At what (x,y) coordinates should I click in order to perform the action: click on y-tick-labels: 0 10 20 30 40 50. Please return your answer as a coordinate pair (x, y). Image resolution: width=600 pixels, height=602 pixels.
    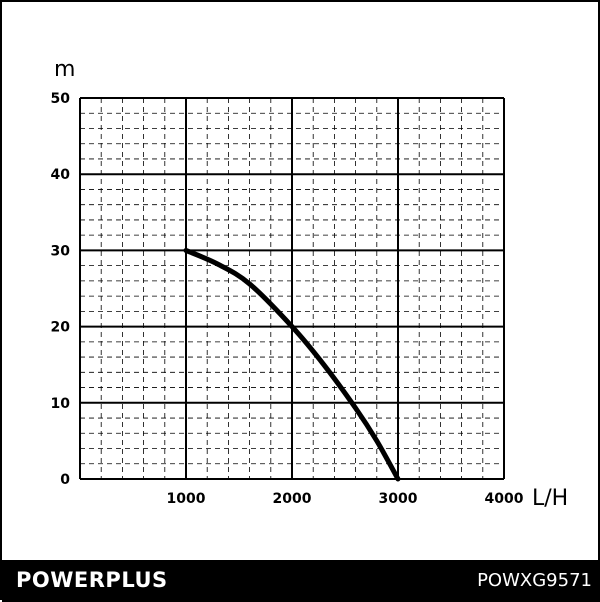
    Looking at the image, I should click on (61, 289).